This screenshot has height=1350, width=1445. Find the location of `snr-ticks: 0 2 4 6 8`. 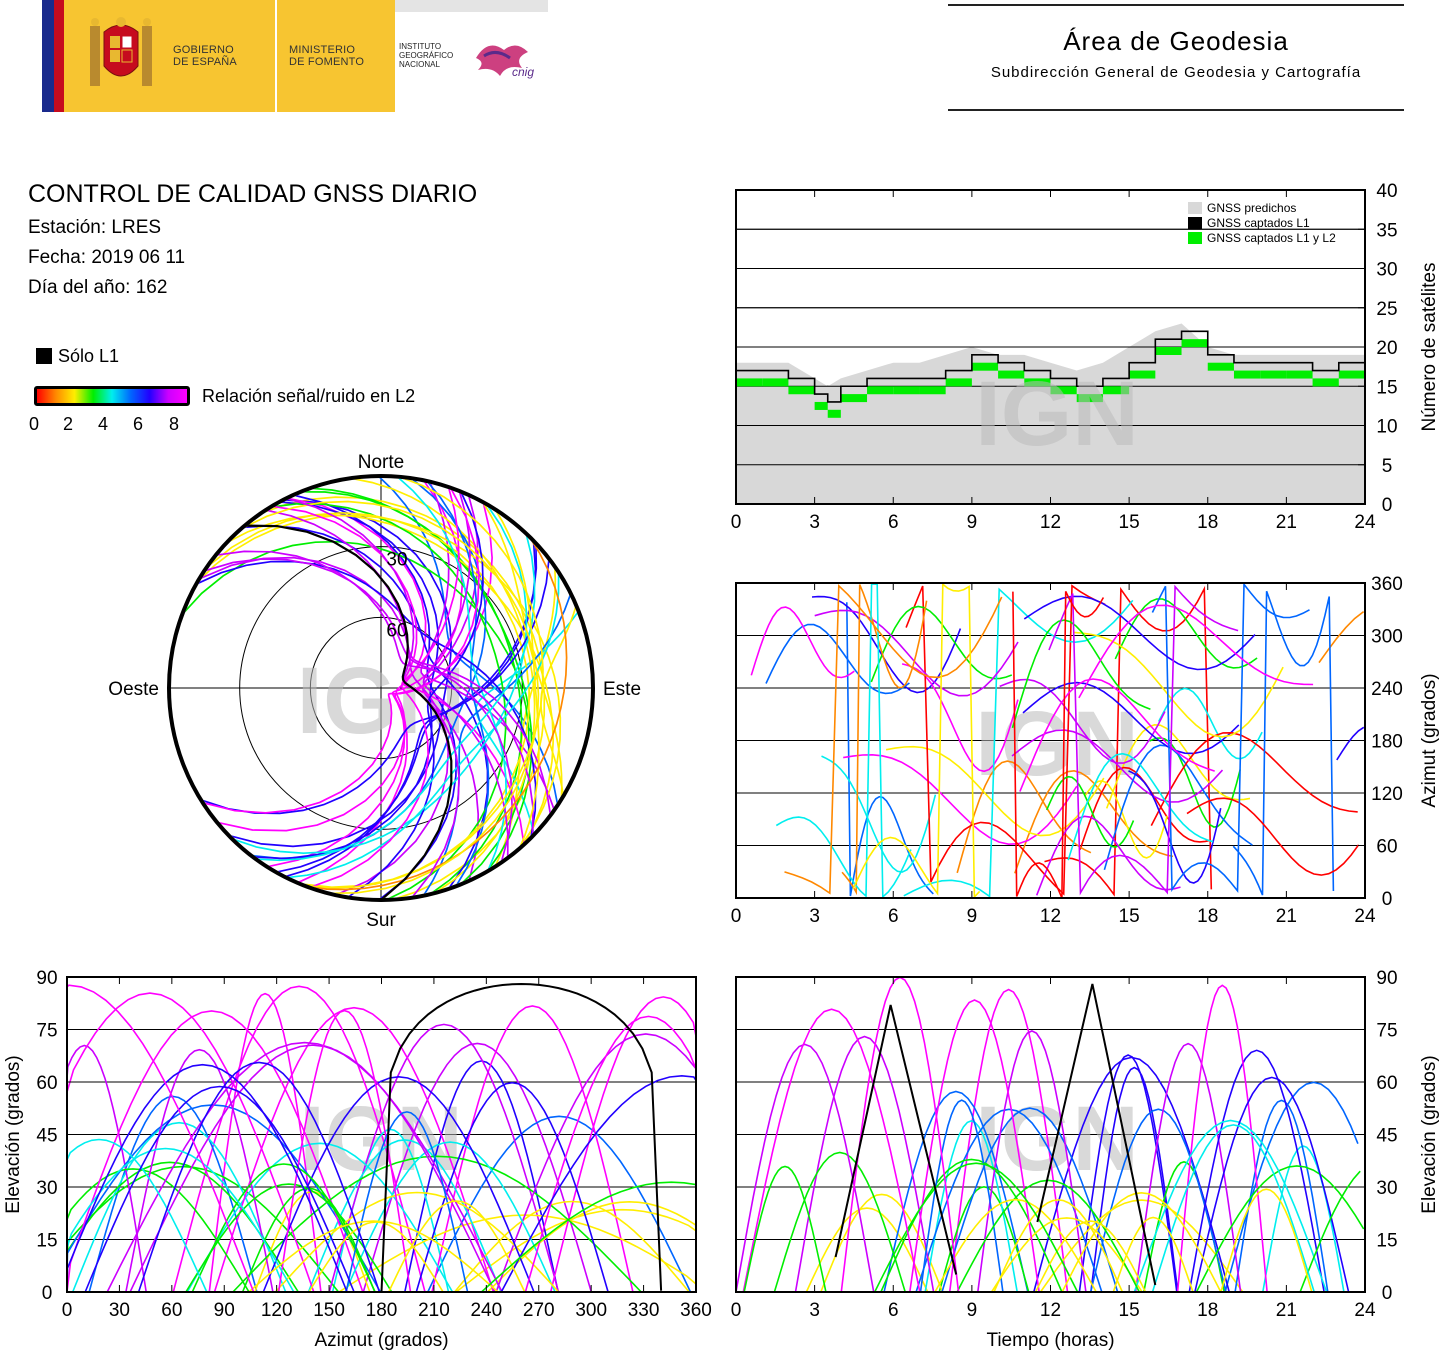

snr-ticks: 0 2 4 6 8 is located at coordinates (114, 425).